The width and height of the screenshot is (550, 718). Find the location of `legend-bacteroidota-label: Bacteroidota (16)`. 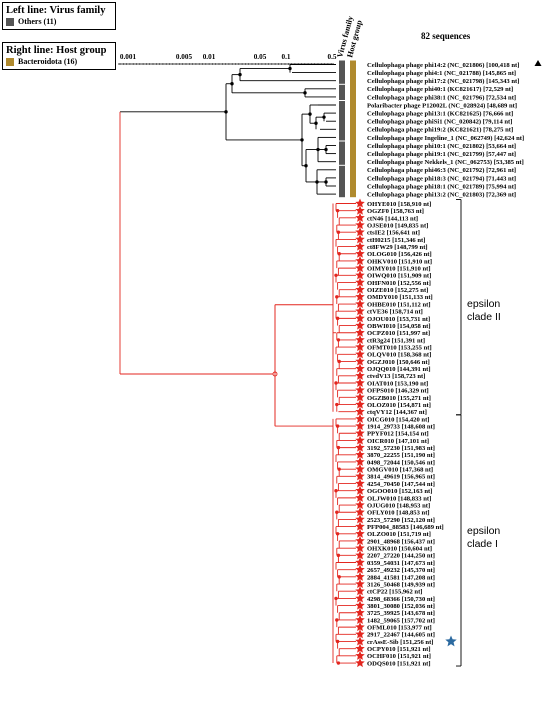

legend-bacteroidota-label: Bacteroidota (16) is located at coordinates (48, 61).